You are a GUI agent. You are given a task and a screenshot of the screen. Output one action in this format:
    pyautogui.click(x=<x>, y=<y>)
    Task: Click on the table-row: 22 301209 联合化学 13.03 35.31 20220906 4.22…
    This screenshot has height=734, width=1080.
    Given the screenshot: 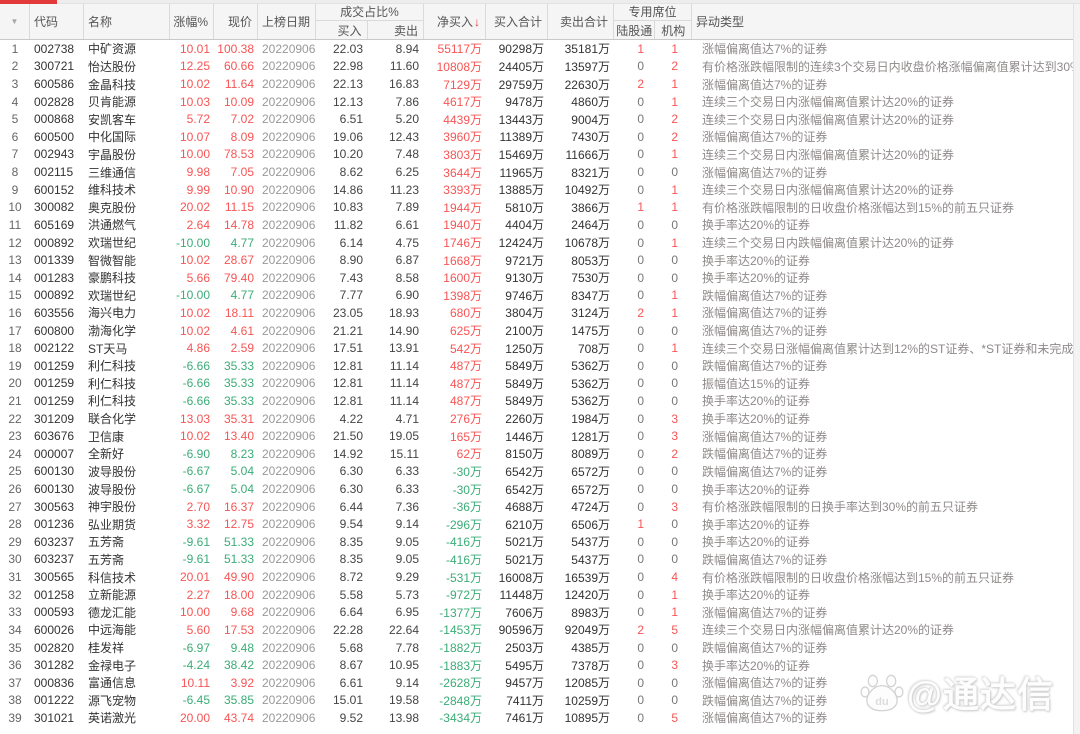 What is the action you would take?
    pyautogui.click(x=536, y=419)
    